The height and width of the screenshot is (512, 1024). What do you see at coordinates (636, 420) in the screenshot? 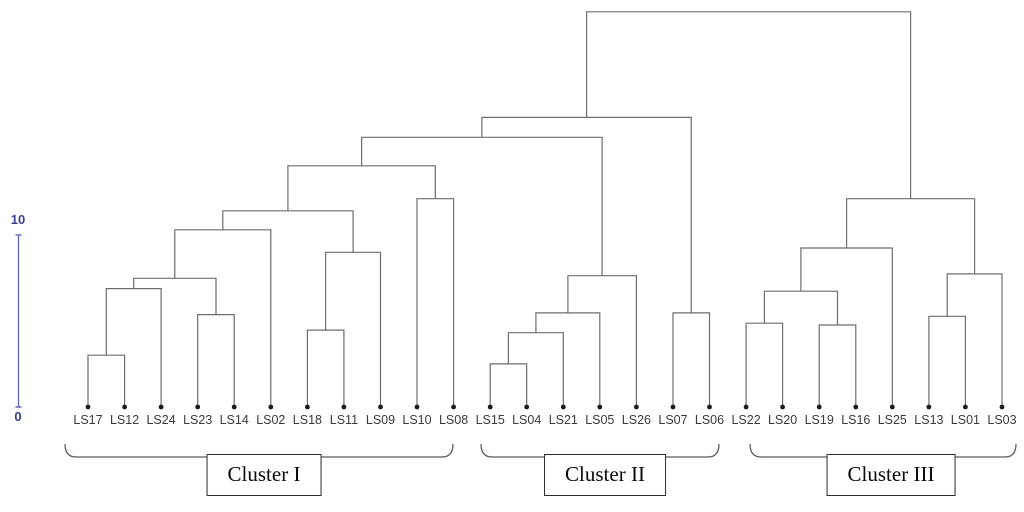
I see `leaf-label: LS26` at bounding box center [636, 420].